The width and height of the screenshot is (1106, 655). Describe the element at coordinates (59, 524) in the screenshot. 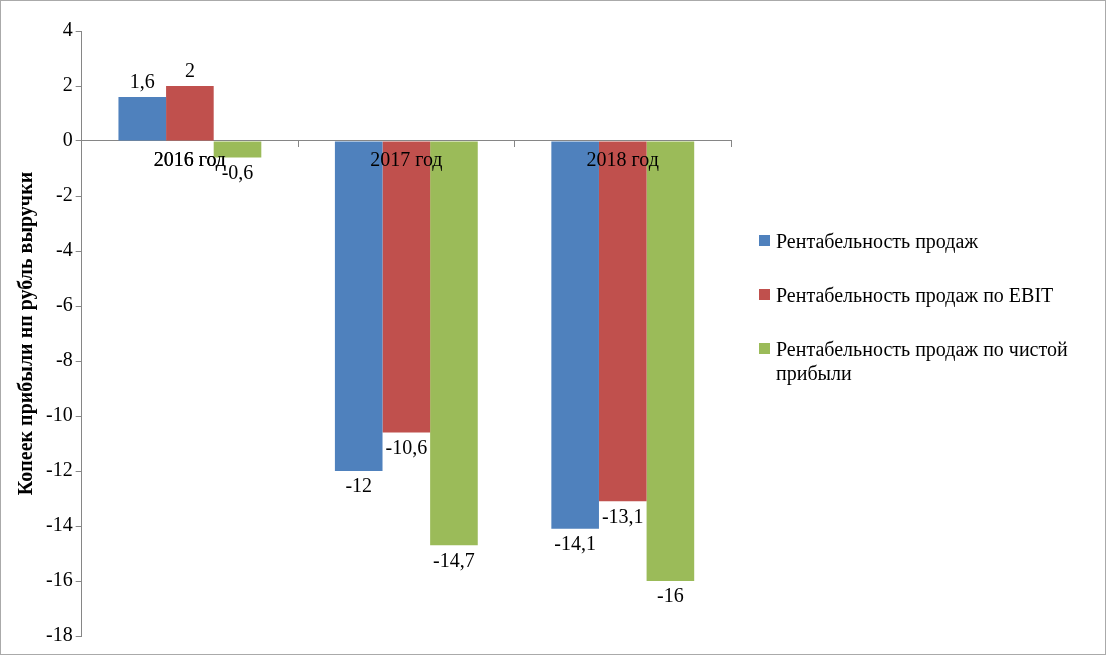

I see `y-tick-label: -14` at that location.